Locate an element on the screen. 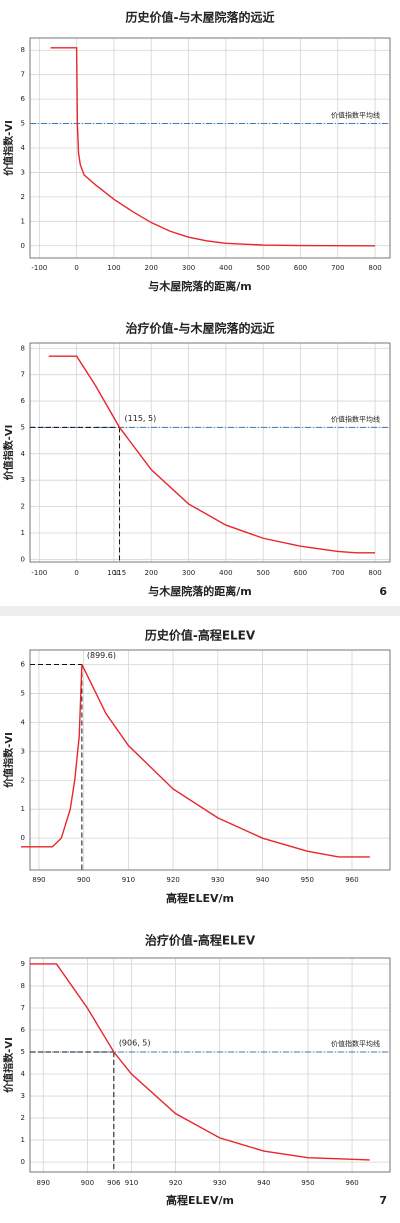 The height and width of the screenshot is (1223, 400). y-tick-label: 9 is located at coordinates (23, 964).